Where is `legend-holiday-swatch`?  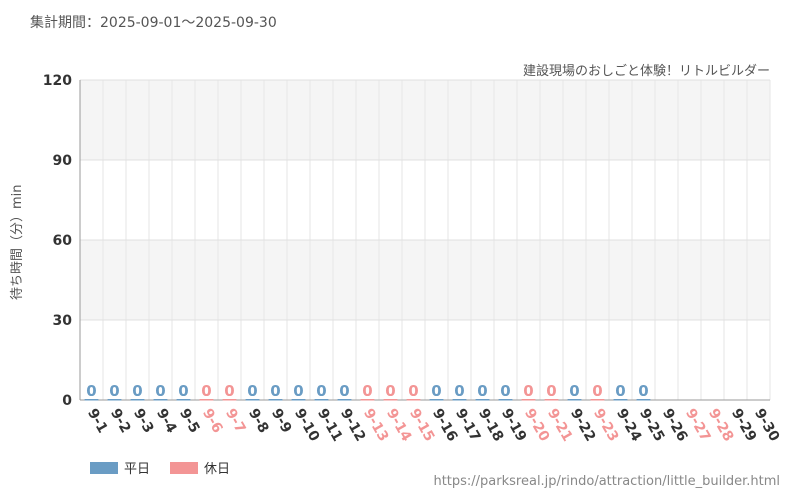 legend-holiday-swatch is located at coordinates (184, 467).